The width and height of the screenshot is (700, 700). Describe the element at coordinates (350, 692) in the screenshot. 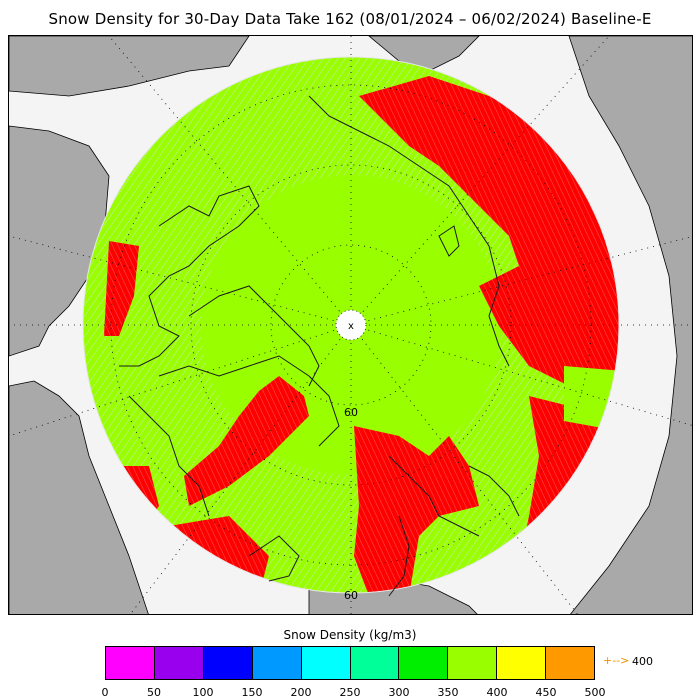

I see `colorbar-tick-label: 250` at that location.